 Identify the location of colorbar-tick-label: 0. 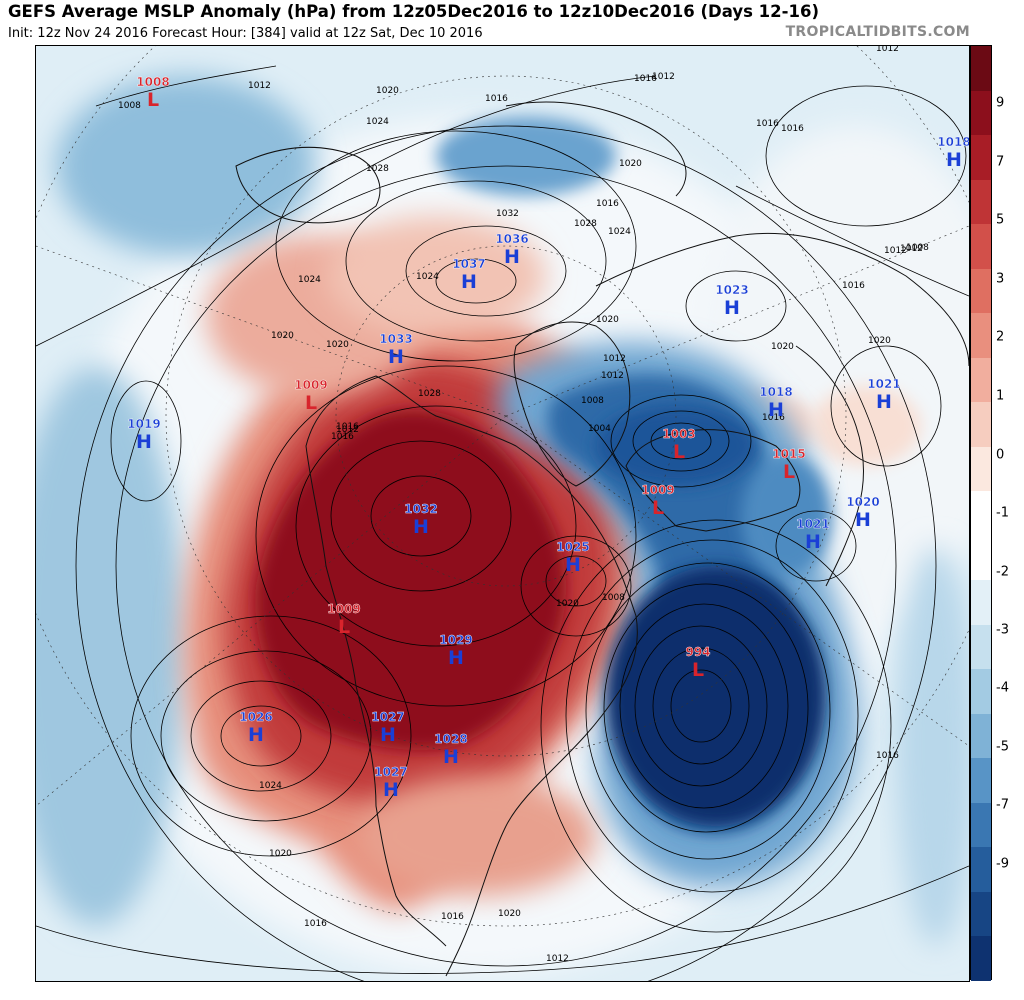
(1000, 455).